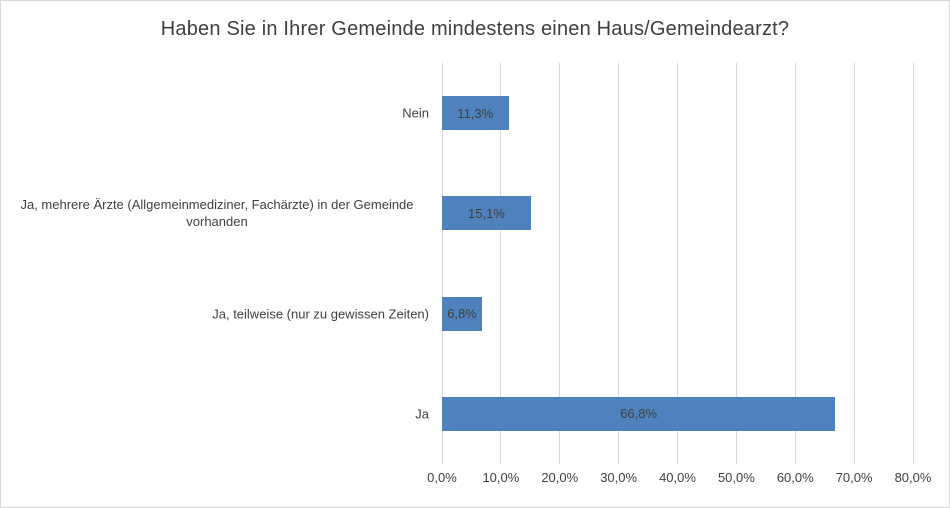 This screenshot has height=508, width=950. I want to click on bar-2: 6,8%, so click(462, 313).